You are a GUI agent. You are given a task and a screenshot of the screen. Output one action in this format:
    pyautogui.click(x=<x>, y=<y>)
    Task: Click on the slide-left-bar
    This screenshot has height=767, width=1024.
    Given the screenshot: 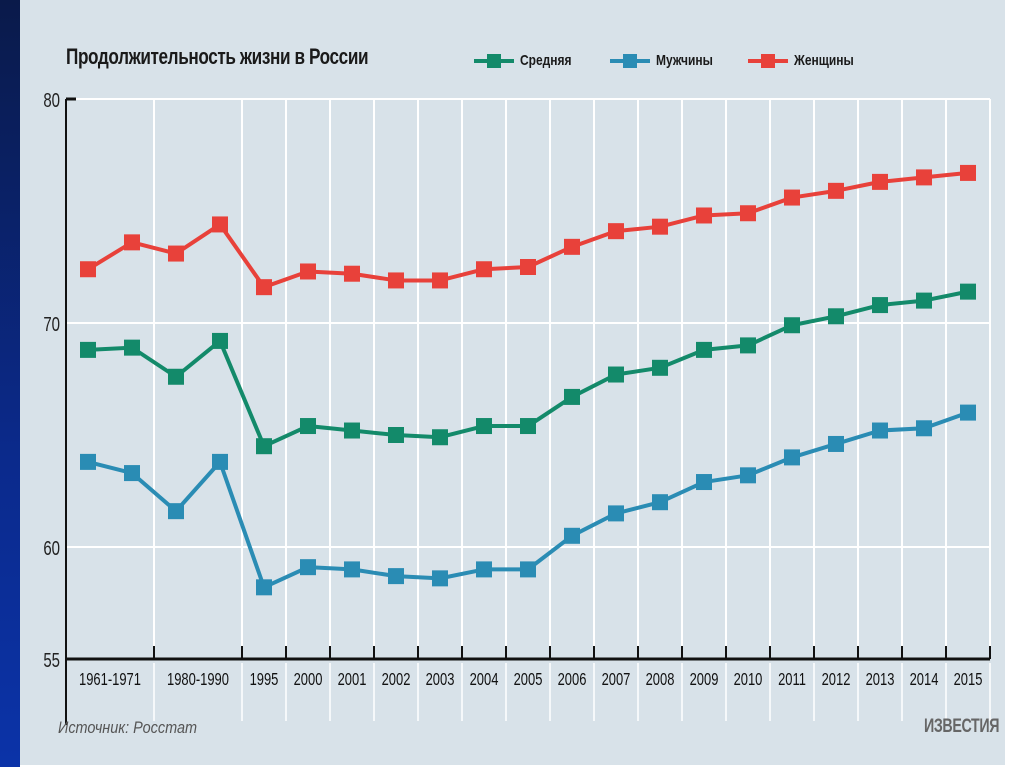 What is the action you would take?
    pyautogui.click(x=10, y=383)
    